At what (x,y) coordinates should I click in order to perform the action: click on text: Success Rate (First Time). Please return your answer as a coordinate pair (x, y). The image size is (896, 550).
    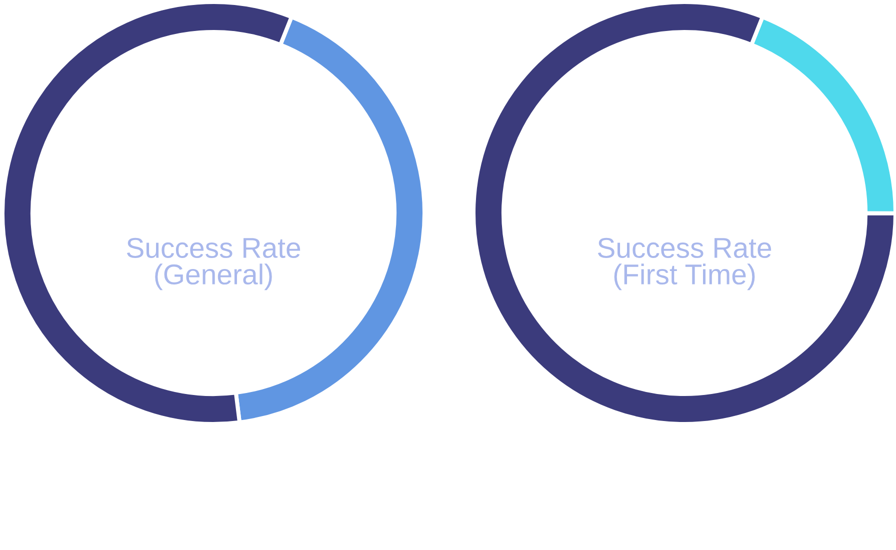
    Looking at the image, I should click on (685, 264).